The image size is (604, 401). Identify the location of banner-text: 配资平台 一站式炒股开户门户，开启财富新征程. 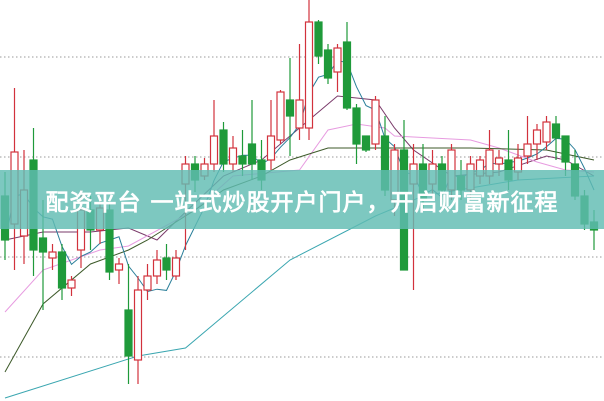
(302, 202).